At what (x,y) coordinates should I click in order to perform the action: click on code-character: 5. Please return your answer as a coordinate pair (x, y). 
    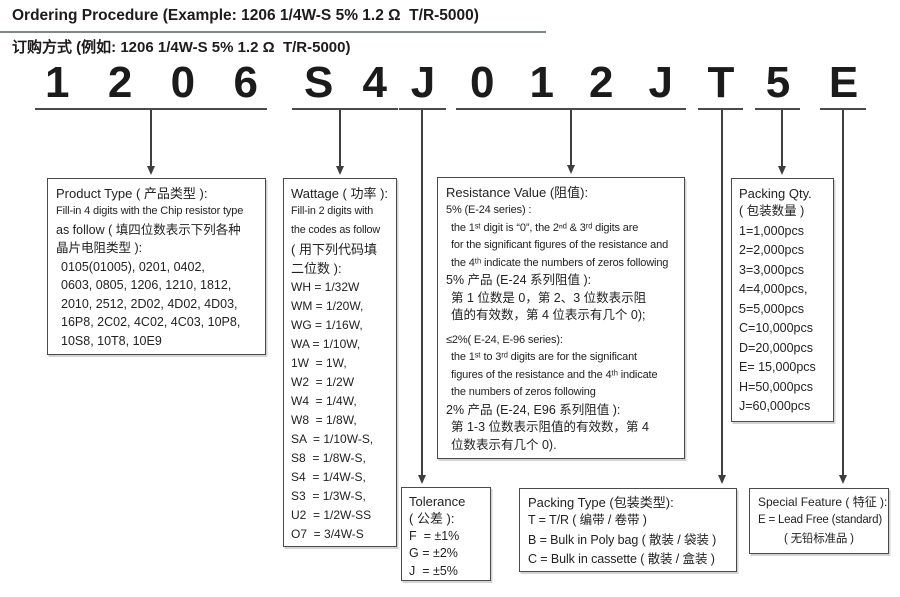
    Looking at the image, I should click on (778, 82).